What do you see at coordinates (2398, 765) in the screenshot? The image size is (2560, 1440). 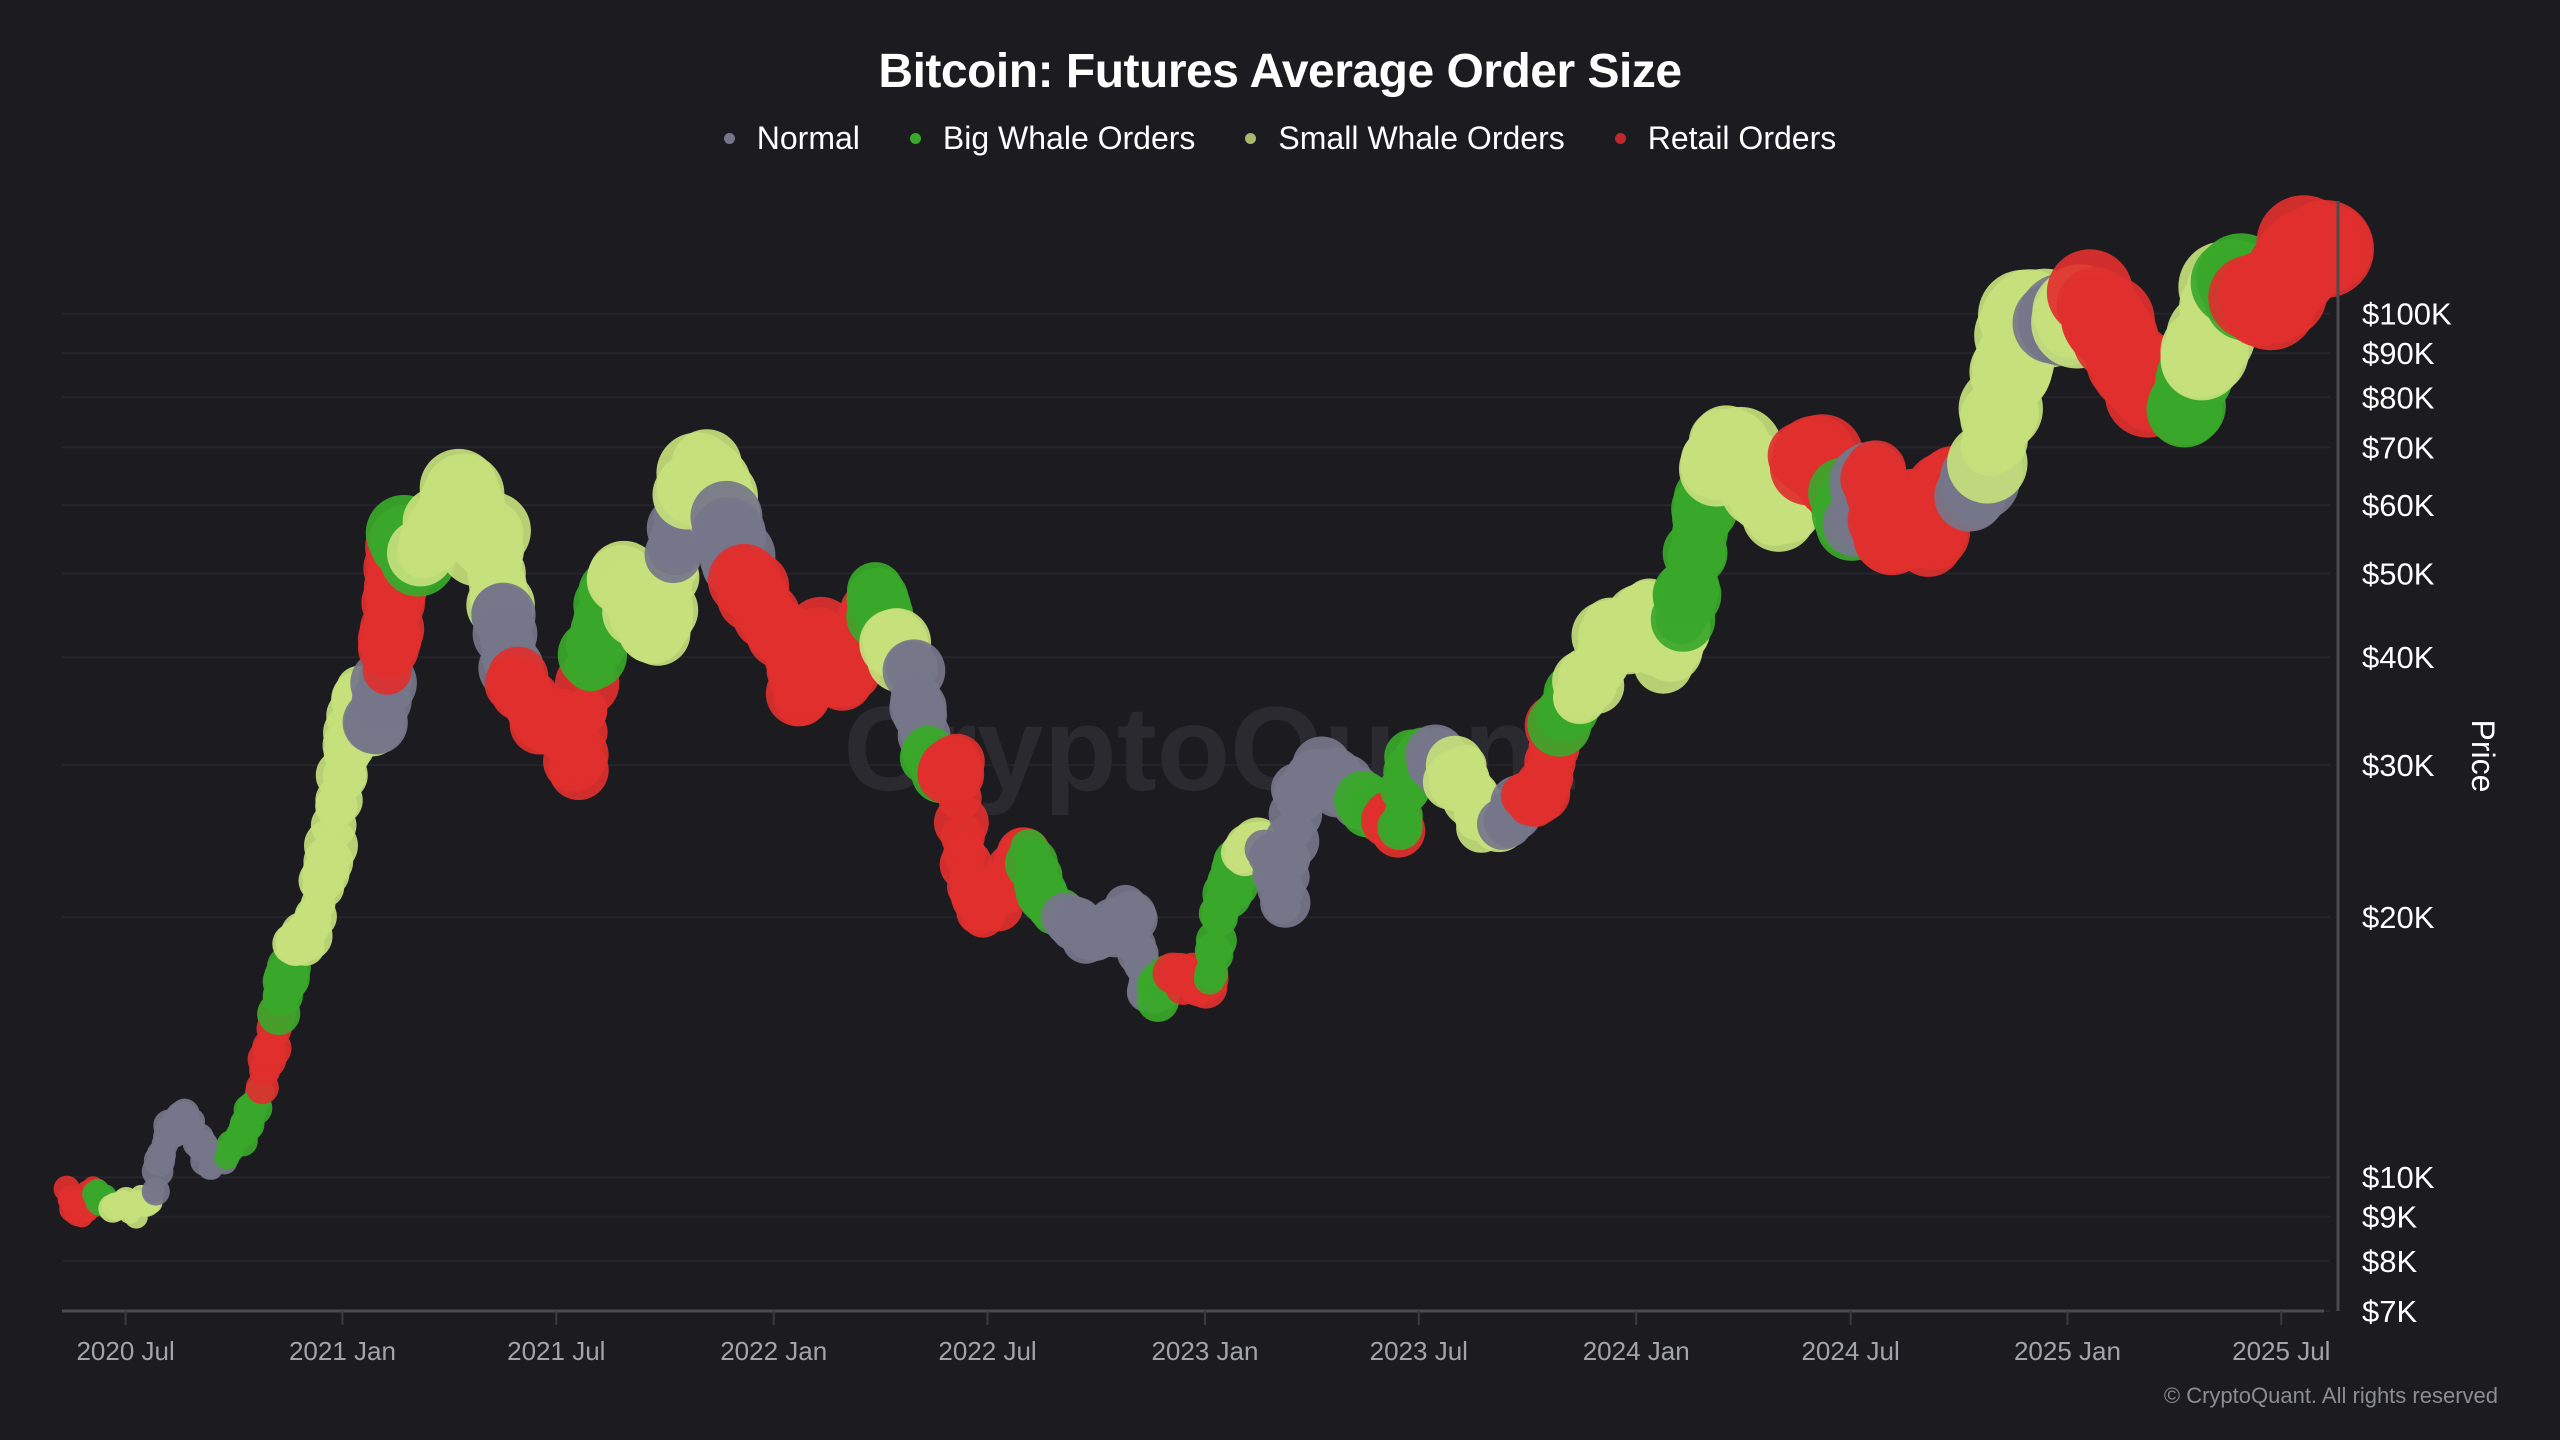 I see `y-tick-label: $30K` at bounding box center [2398, 765].